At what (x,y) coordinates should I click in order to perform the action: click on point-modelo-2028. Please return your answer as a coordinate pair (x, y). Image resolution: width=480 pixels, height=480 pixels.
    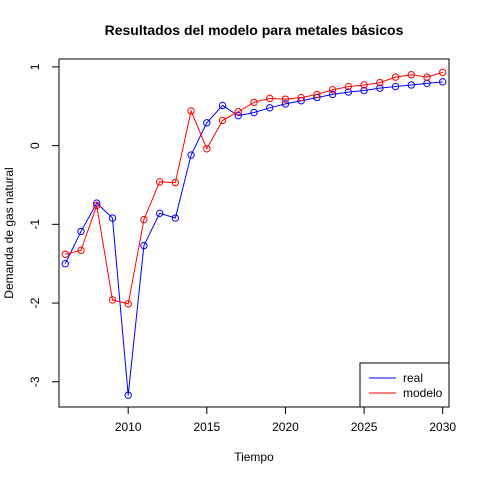
    Looking at the image, I should click on (411, 75).